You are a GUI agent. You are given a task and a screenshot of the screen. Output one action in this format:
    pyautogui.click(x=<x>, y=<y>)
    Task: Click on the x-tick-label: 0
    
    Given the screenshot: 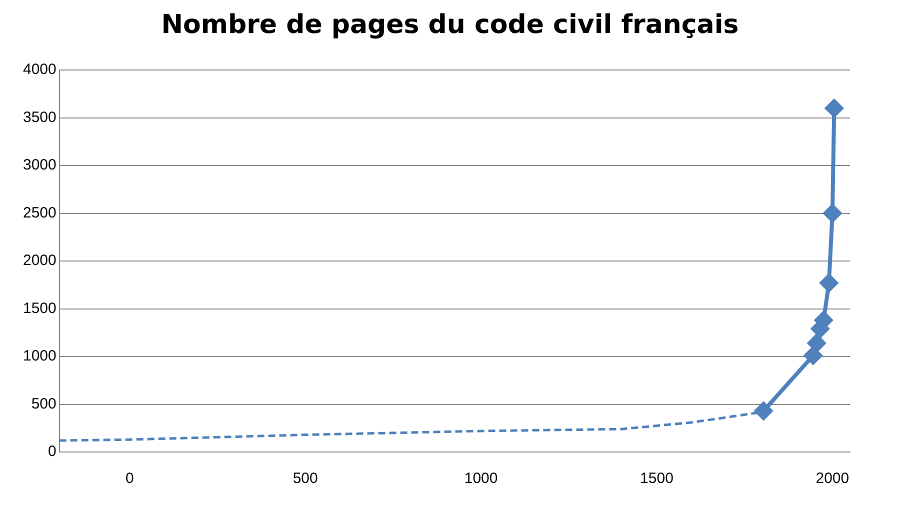 What is the action you would take?
    pyautogui.click(x=129, y=479)
    